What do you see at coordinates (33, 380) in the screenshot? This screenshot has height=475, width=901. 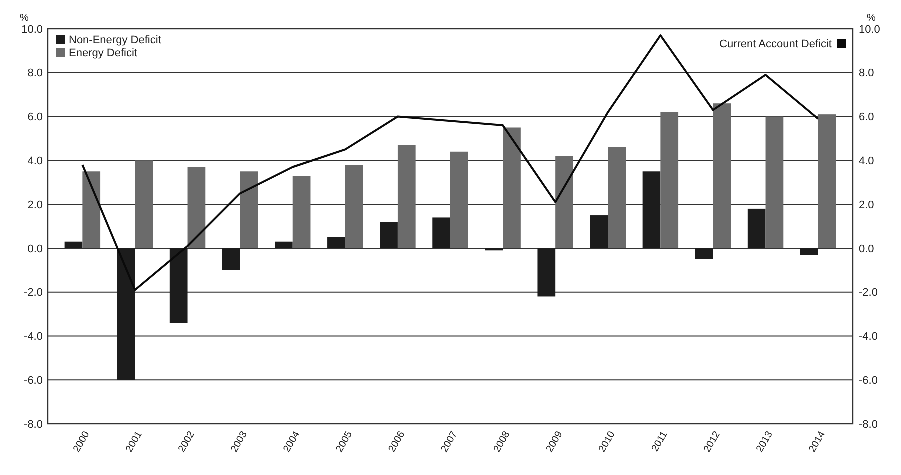 I see `y-tick-label: -6.0` at bounding box center [33, 380].